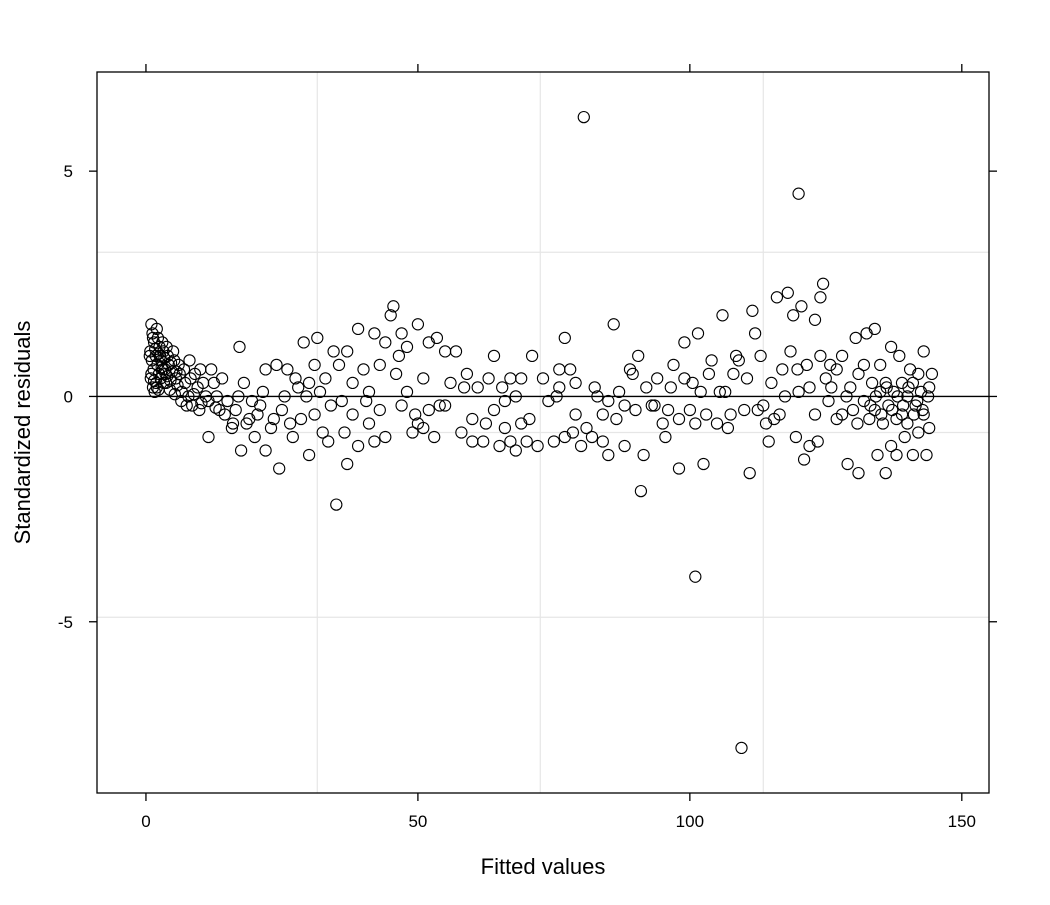 This screenshot has width=1050, height=905. I want to click on x-tick-label: 50, so click(417, 821).